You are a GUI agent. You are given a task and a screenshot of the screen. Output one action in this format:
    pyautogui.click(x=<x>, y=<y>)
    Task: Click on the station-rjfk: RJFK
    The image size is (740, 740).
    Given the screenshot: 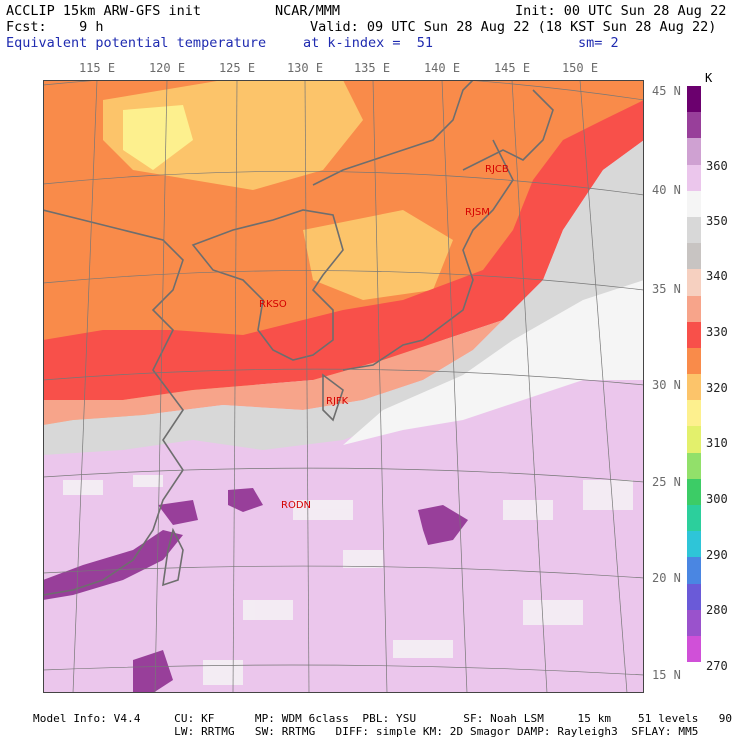 What is the action you would take?
    pyautogui.click(x=337, y=401)
    